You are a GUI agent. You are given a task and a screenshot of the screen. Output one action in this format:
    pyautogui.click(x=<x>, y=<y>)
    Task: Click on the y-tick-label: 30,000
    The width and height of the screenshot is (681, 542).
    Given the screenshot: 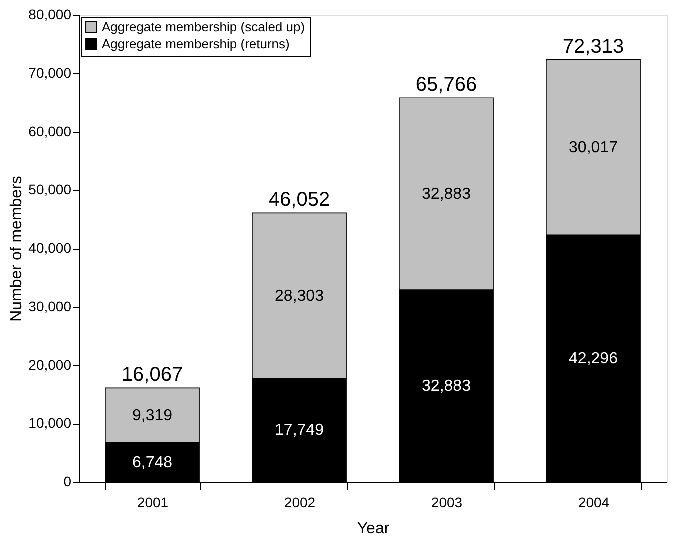 What is the action you would take?
    pyautogui.click(x=50, y=306)
    